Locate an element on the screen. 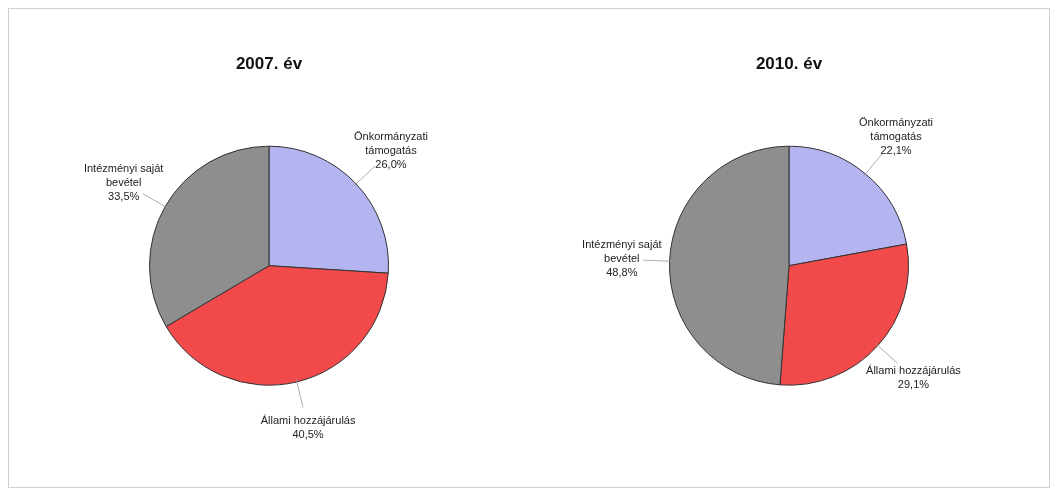  chart-title: 2007. év is located at coordinates (269, 63).